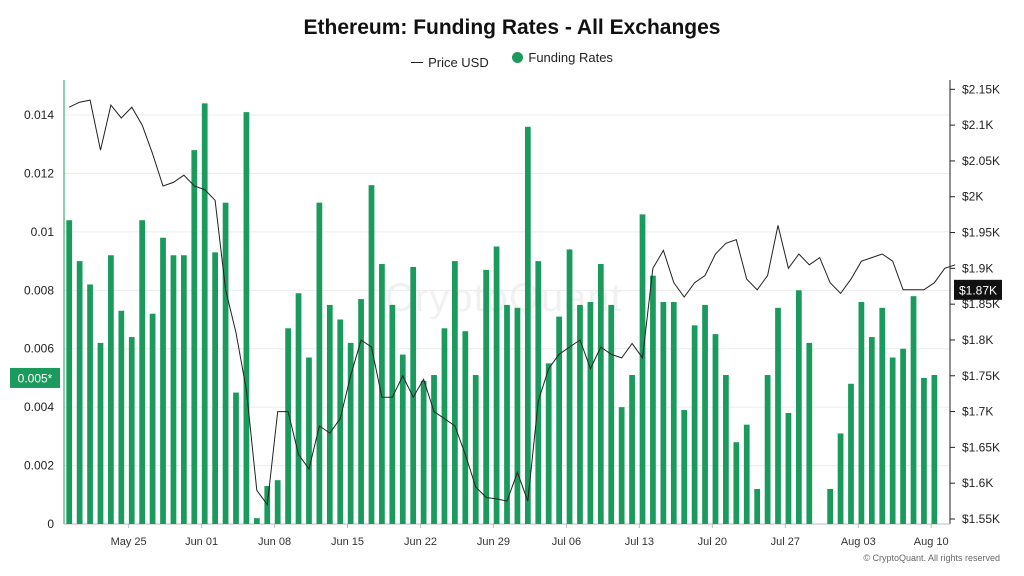 The width and height of the screenshot is (1024, 576). Describe the element at coordinates (39, 173) in the screenshot. I see `left-tick-label-6: 0.012` at that location.